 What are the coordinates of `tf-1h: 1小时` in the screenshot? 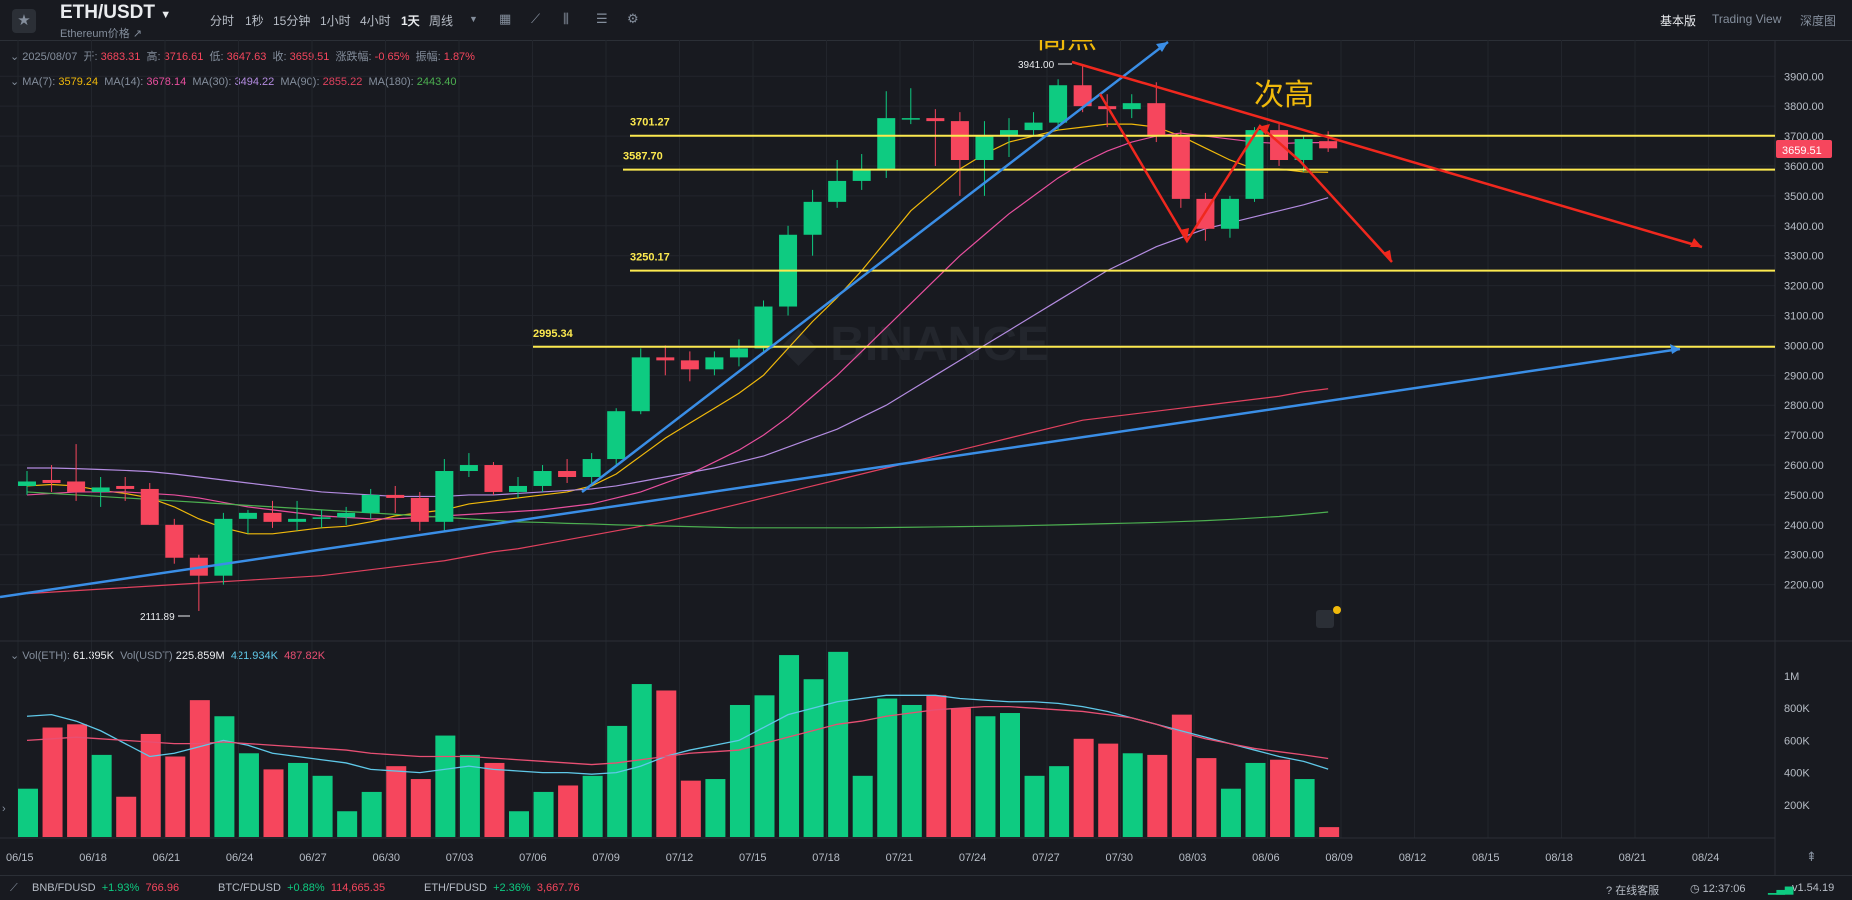 It's located at (335, 21).